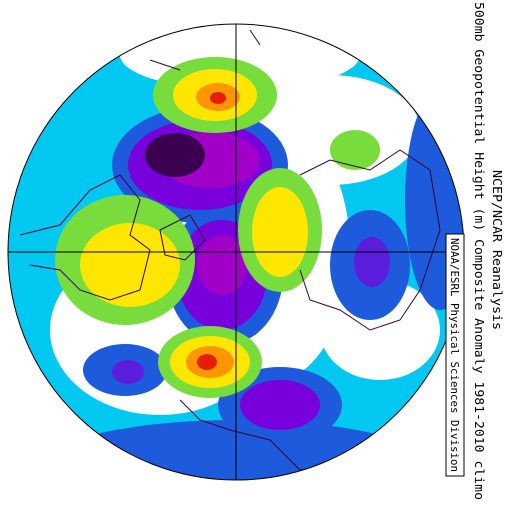  What do you see at coordinates (497, 250) in the screenshot?
I see `source-label: NCEP/NCAR Reanalysis` at bounding box center [497, 250].